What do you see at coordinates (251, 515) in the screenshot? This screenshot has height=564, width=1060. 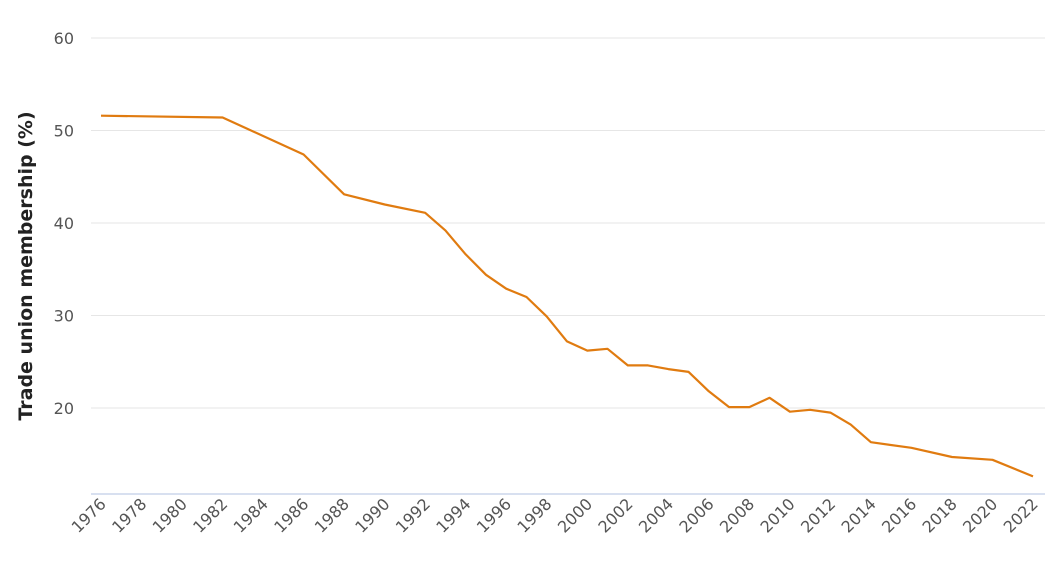 I see `x-tick-label: 1984` at bounding box center [251, 515].